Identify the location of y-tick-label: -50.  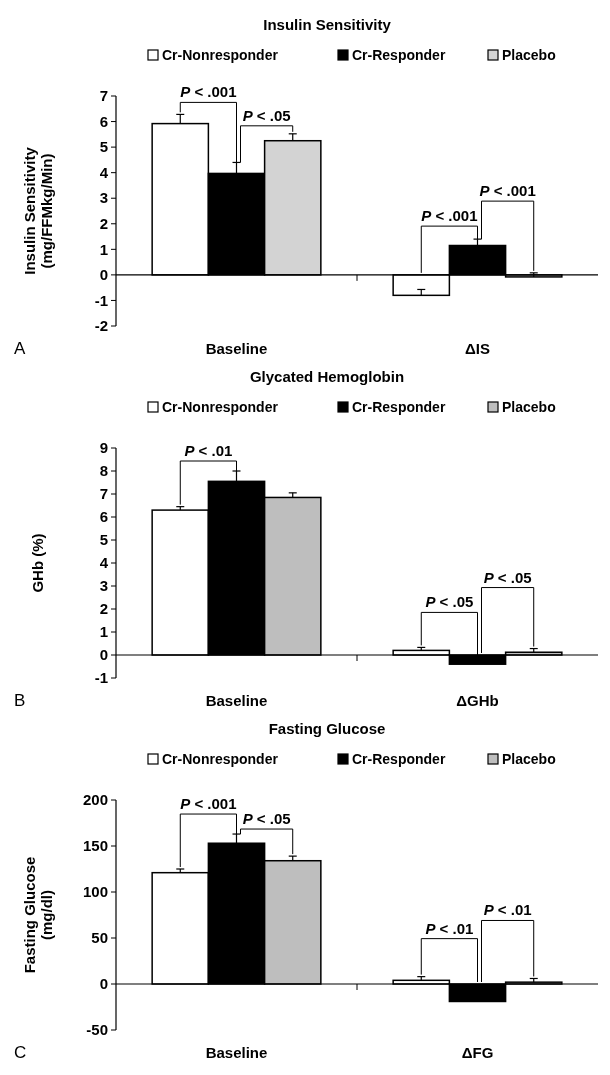
(97, 1030).